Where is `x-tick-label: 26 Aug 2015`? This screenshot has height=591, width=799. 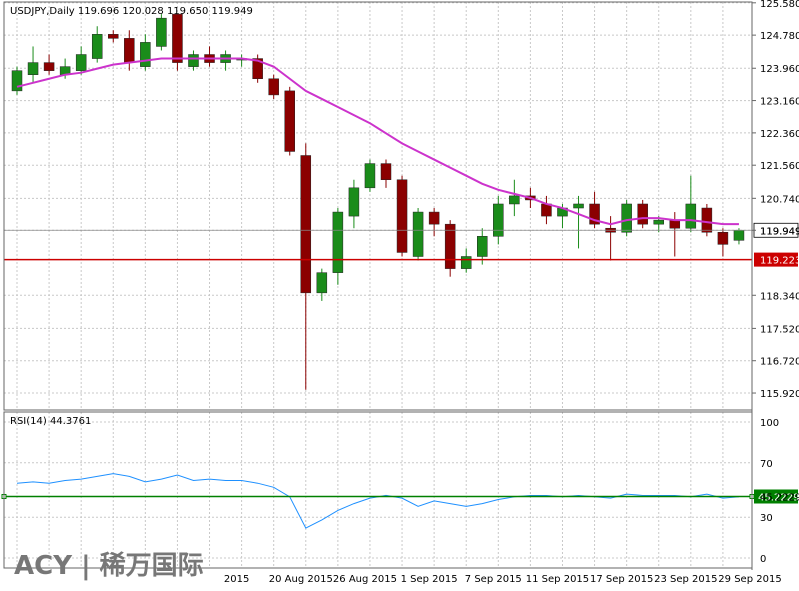
x-tick-label: 26 Aug 2015 is located at coordinates (365, 579).